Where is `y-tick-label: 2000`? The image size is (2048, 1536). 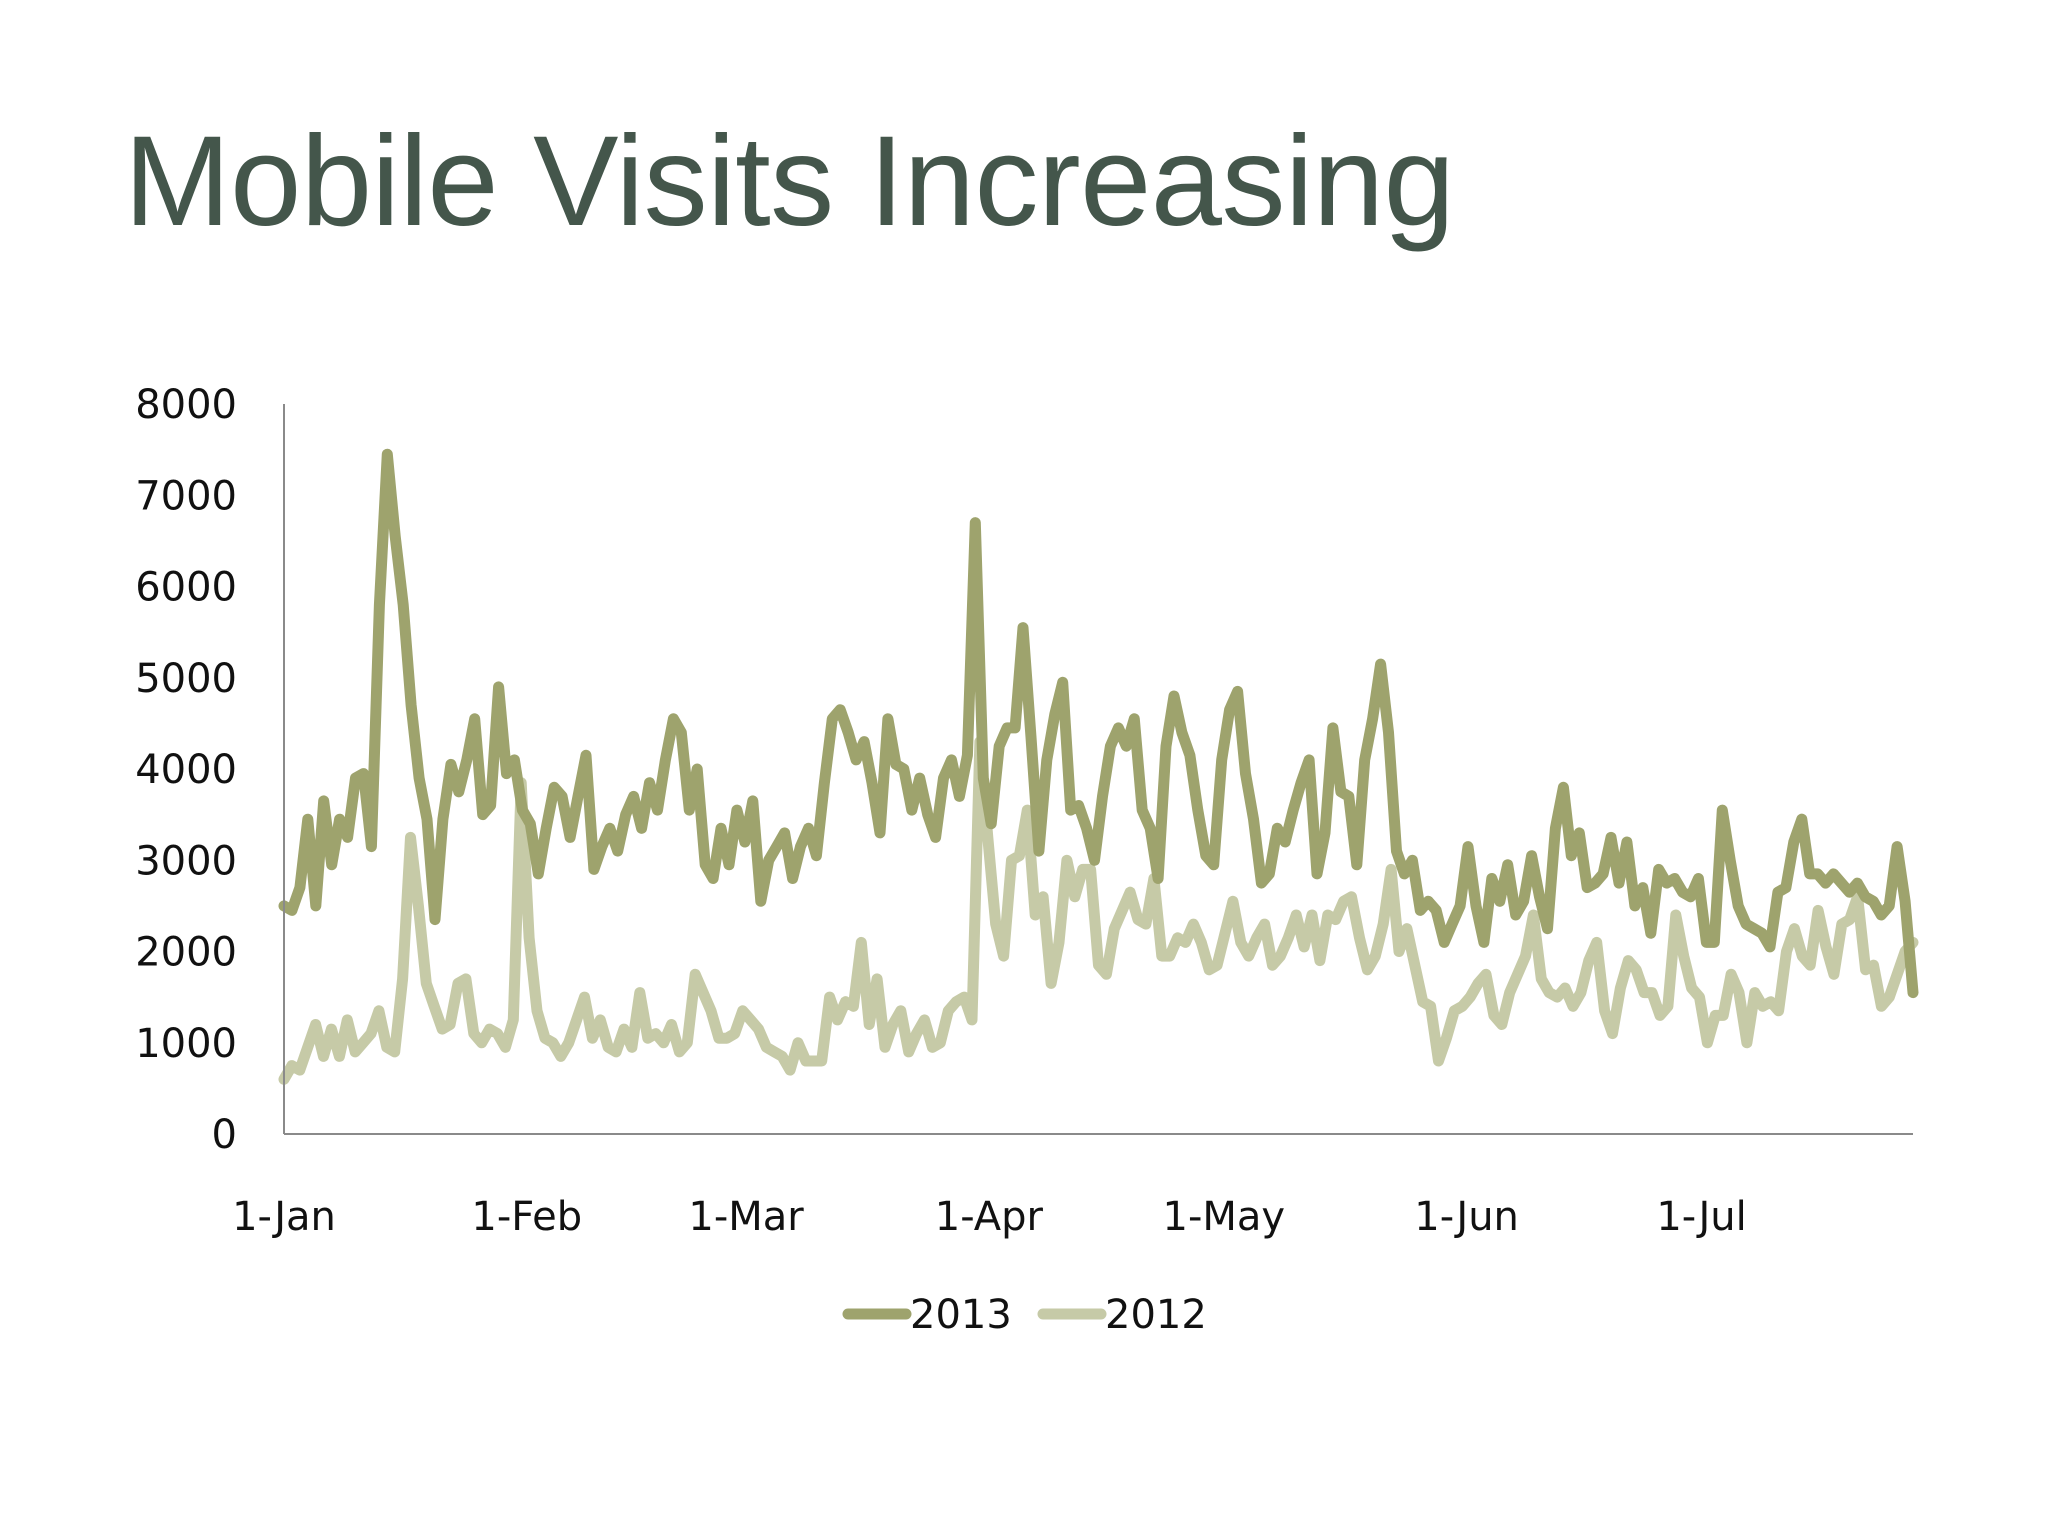 y-tick-label: 2000 is located at coordinates (186, 953).